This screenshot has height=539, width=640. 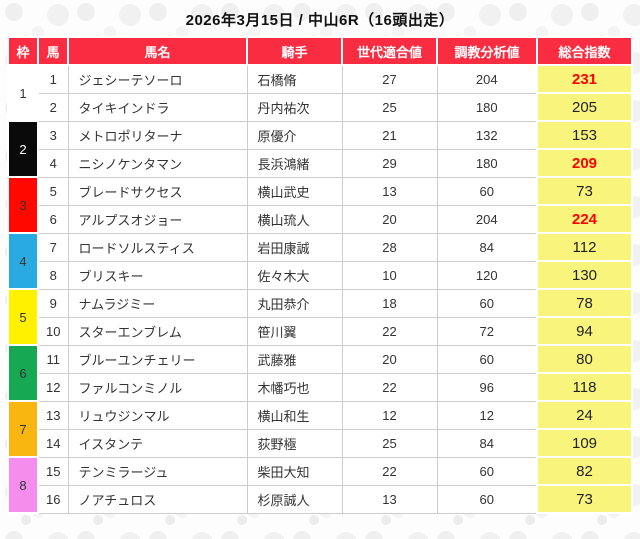 I want to click on table-row: 4 ニシノケンタマン 長浜鴻緒 29 180 209, so click(x=320, y=163).